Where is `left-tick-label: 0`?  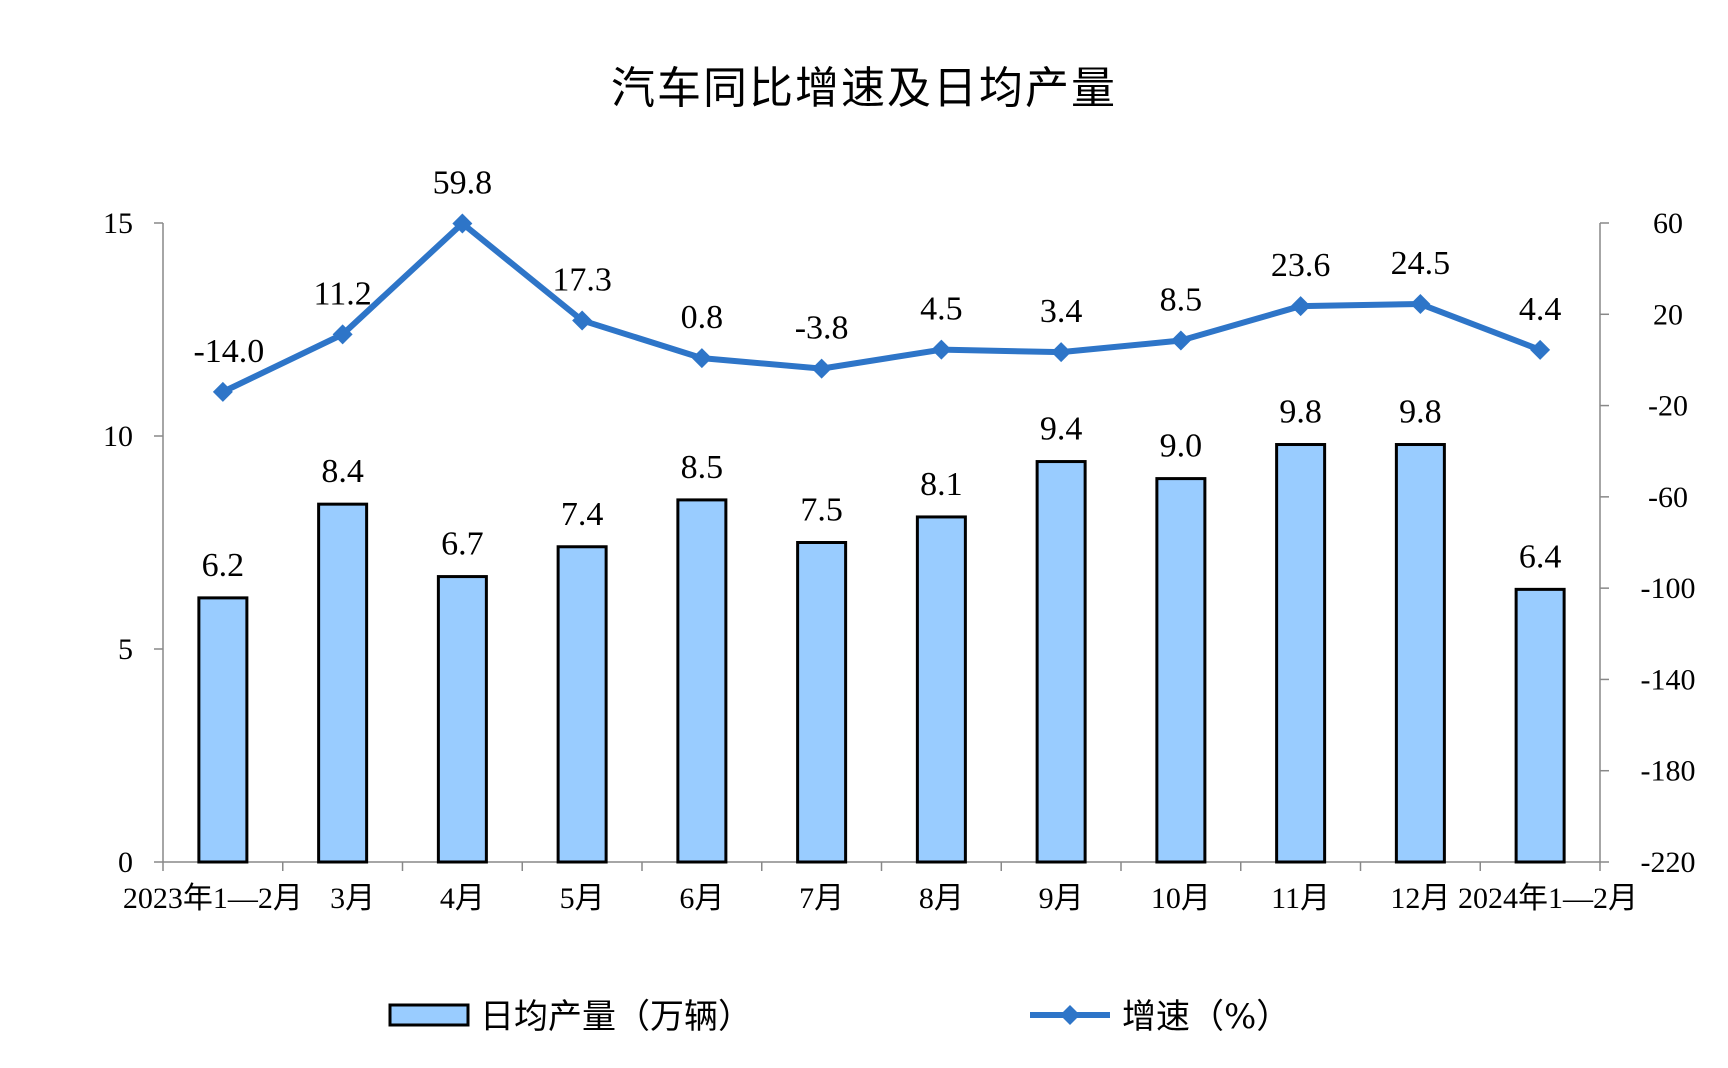 left-tick-label: 0 is located at coordinates (125, 862).